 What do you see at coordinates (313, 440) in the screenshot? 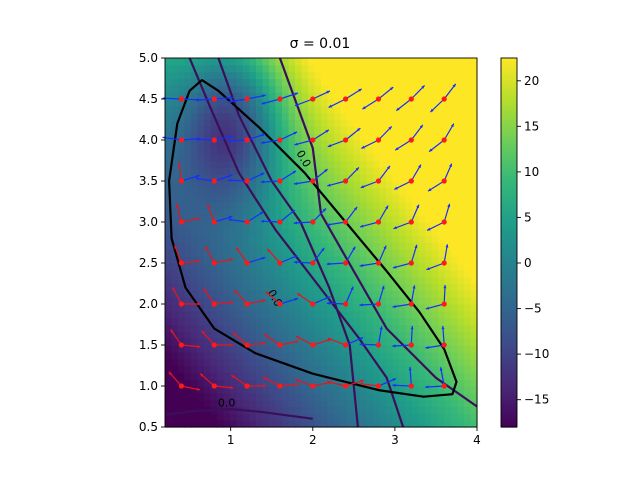
I see `x-tick-label: 2` at bounding box center [313, 440].